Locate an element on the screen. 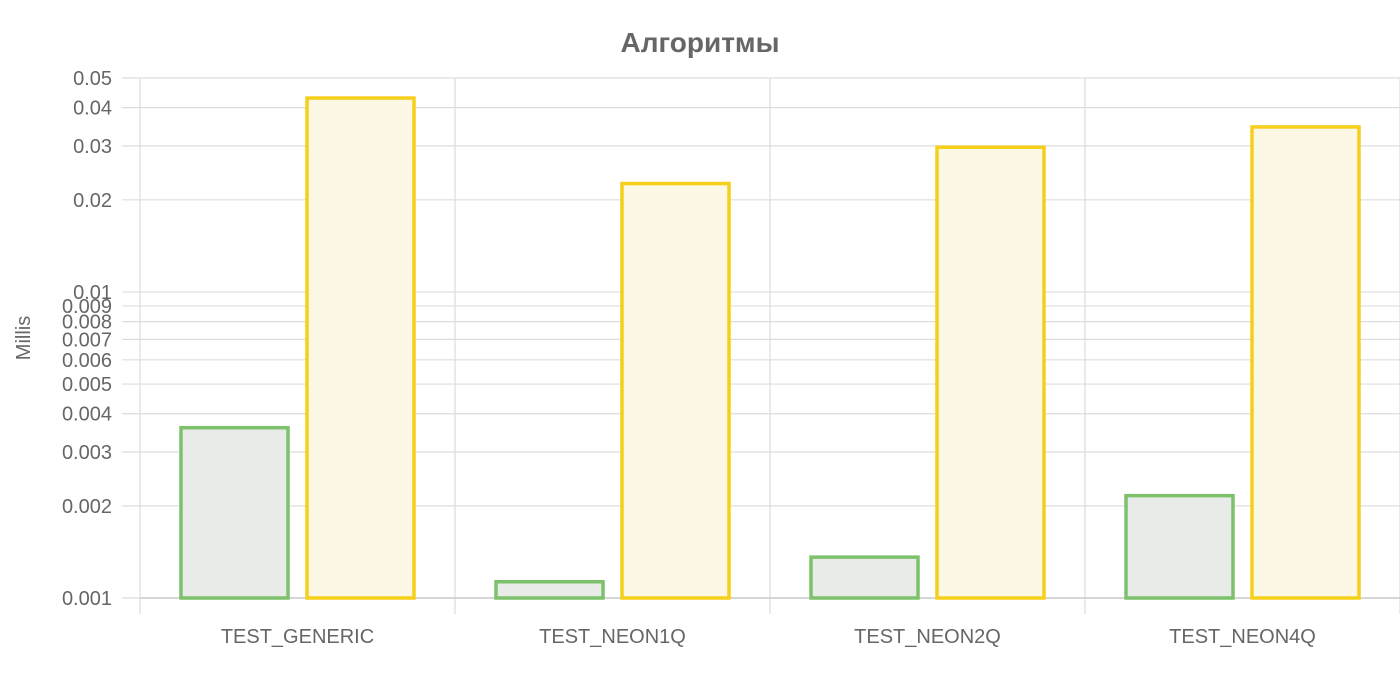 This screenshot has height=700, width=1400. bar-series1-test-neon2q is located at coordinates (864, 577).